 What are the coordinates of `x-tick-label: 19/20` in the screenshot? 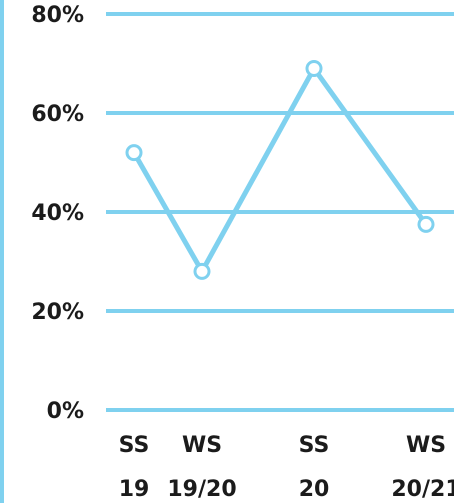 It's located at (201, 489).